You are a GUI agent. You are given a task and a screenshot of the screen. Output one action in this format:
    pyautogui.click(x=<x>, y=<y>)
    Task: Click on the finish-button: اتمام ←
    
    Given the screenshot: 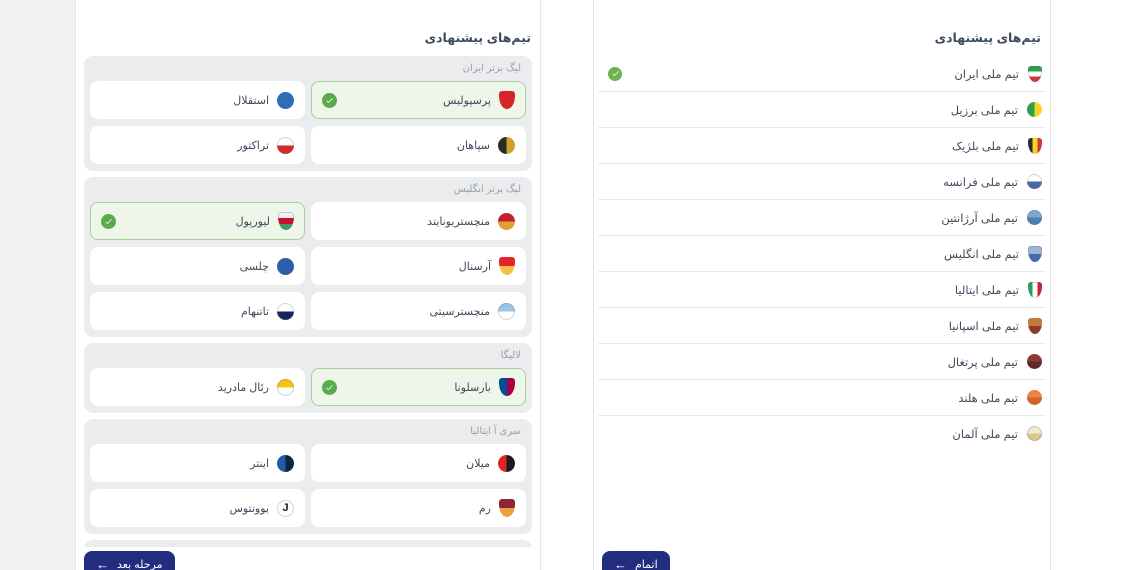 What is the action you would take?
    pyautogui.click(x=636, y=560)
    